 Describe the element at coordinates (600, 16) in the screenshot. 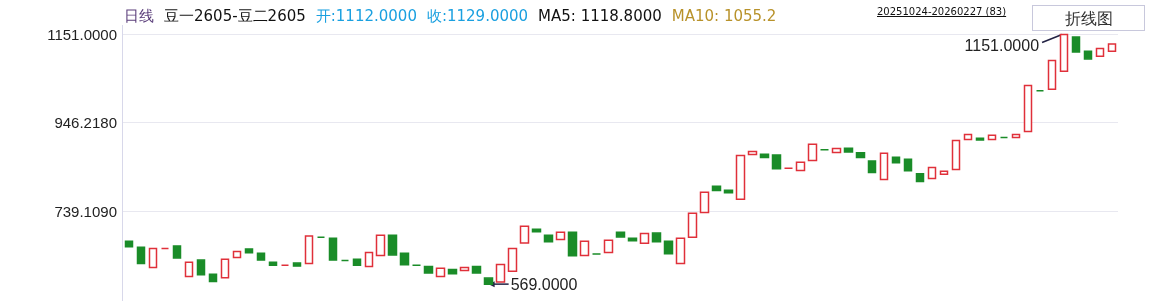

I see `text: MA5: 1118.8000` at that location.